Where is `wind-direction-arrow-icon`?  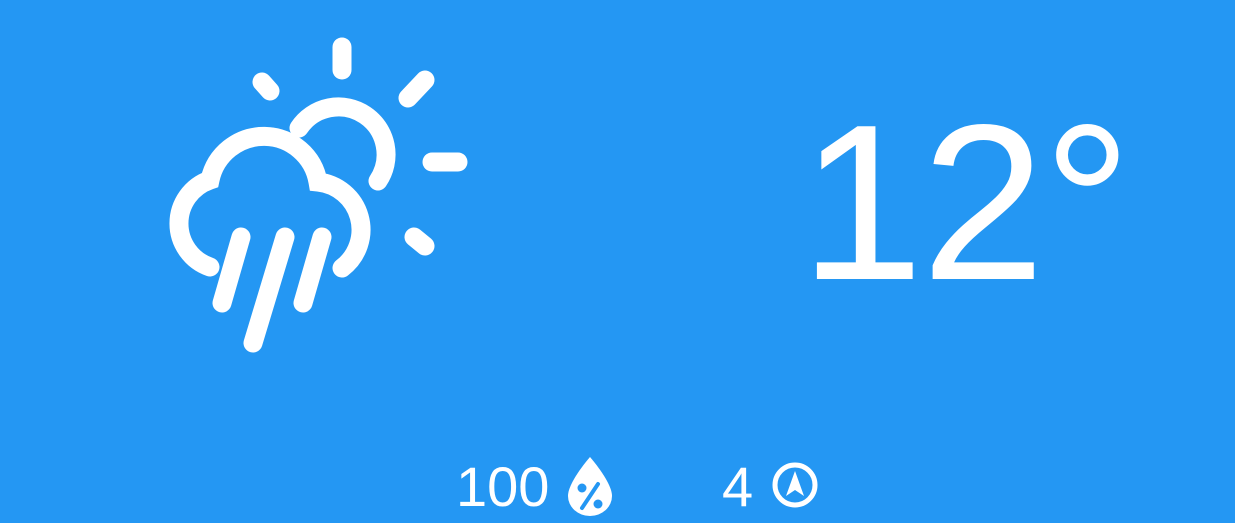 wind-direction-arrow-icon is located at coordinates (795, 487).